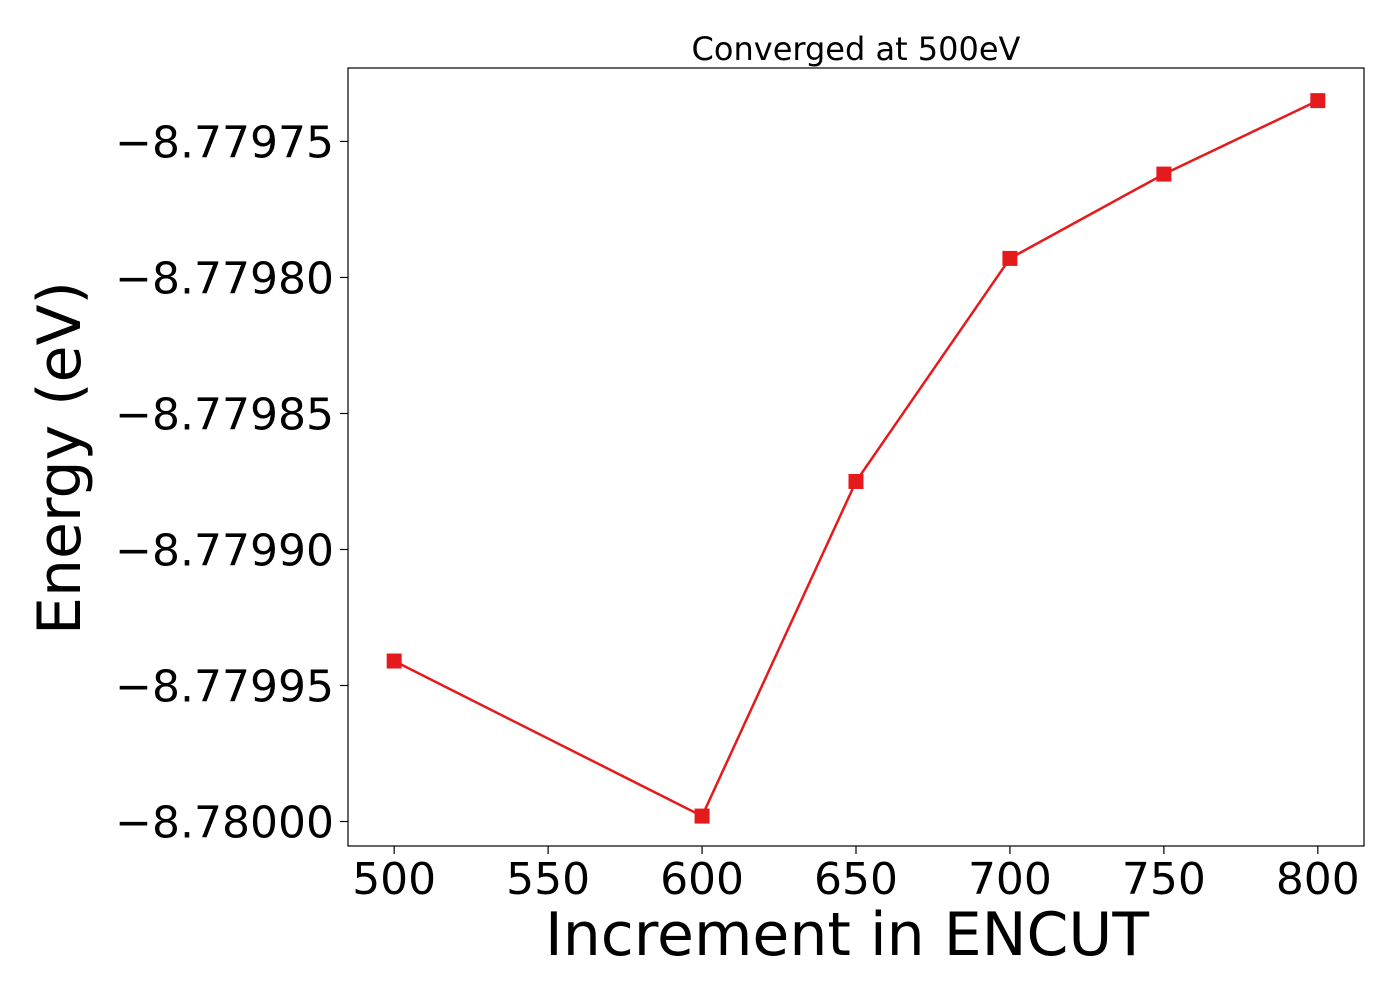 The width and height of the screenshot is (1400, 1004). I want to click on y-tick-label: −8.77985, so click(224, 414).